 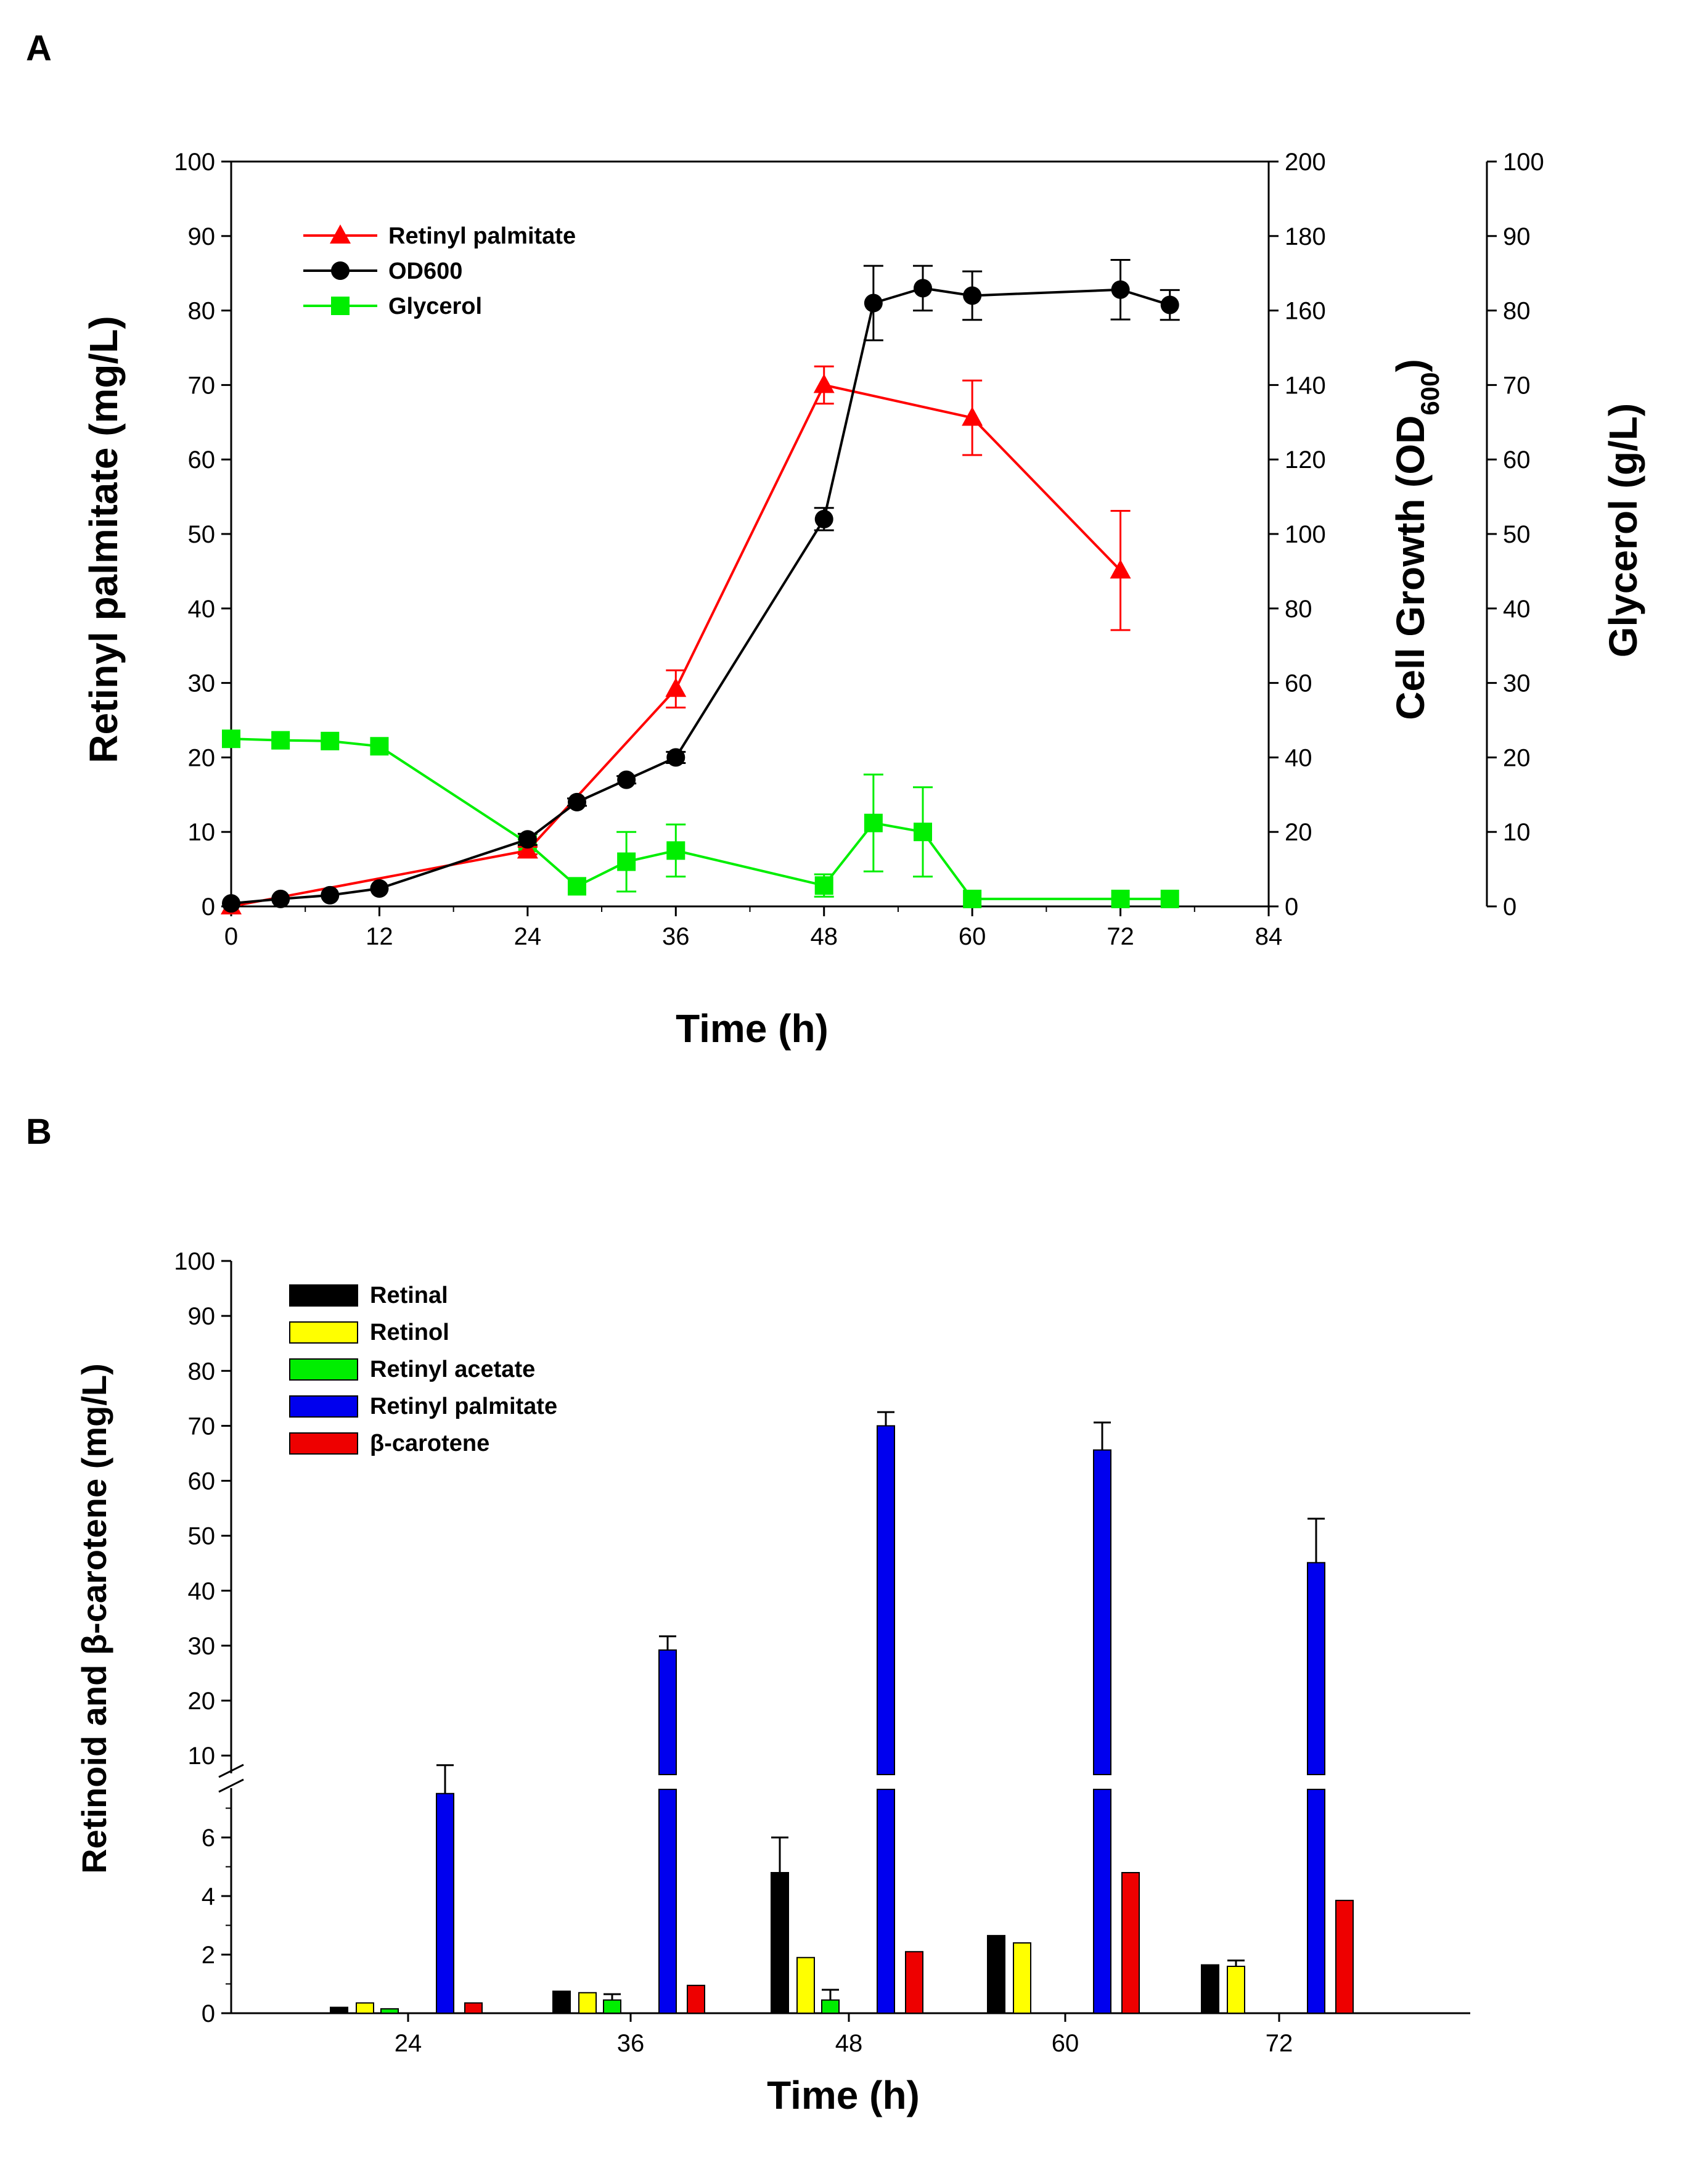 What do you see at coordinates (202, 1371) in the screenshot?
I see `chart-b-y-tick-label: 80` at bounding box center [202, 1371].